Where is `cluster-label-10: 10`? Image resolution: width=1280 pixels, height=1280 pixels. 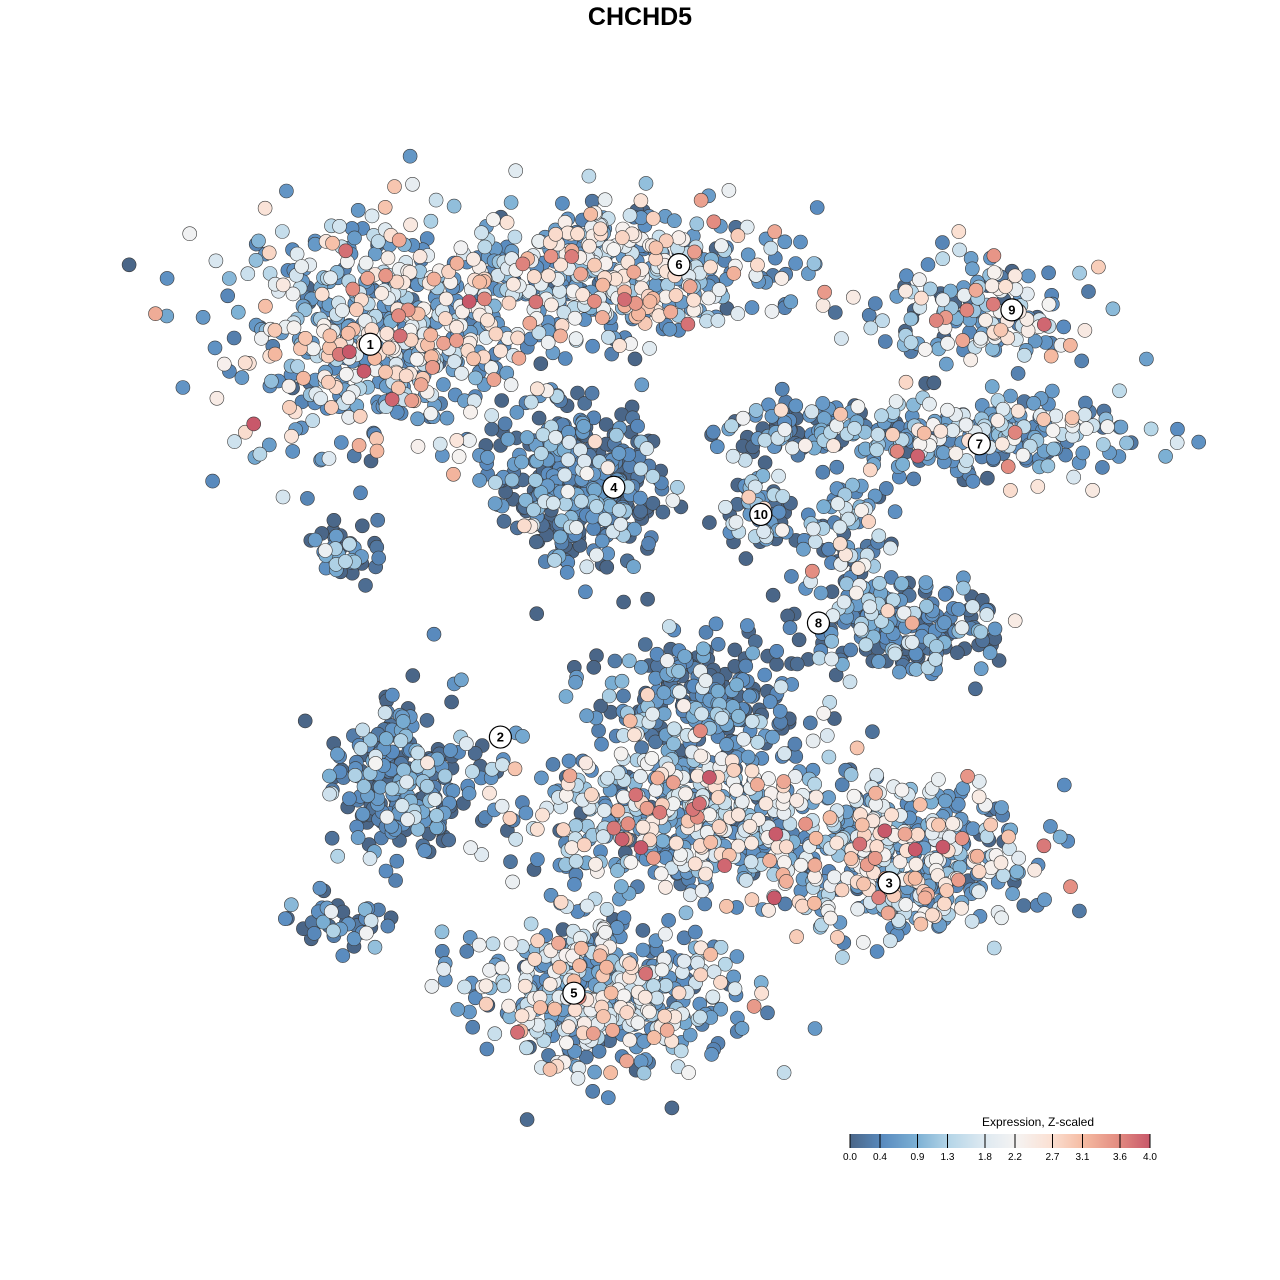
cluster-label-10: 10 is located at coordinates (761, 514).